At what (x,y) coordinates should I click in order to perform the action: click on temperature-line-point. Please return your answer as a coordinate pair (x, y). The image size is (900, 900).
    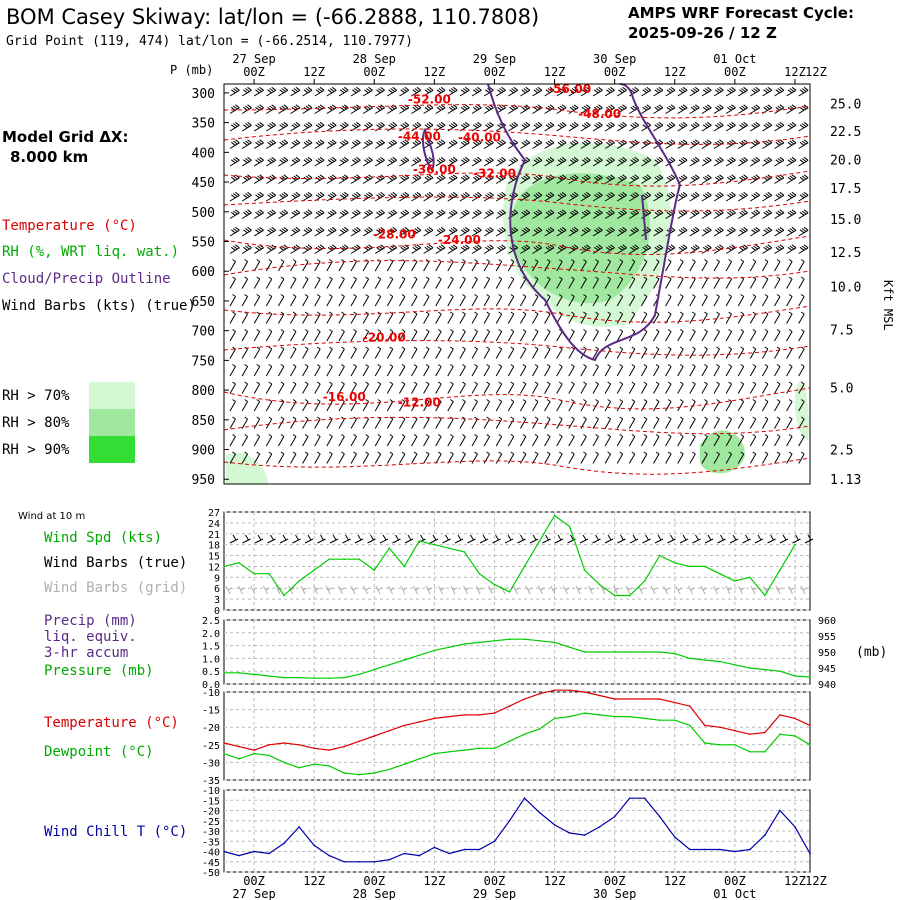
    Looking at the image, I should click on (705, 725).